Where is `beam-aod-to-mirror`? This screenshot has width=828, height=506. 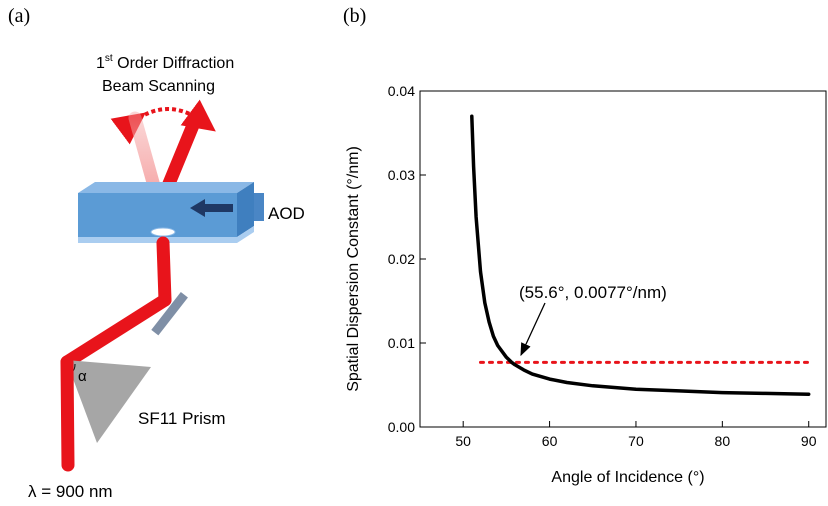 beam-aod-to-mirror is located at coordinates (164, 271).